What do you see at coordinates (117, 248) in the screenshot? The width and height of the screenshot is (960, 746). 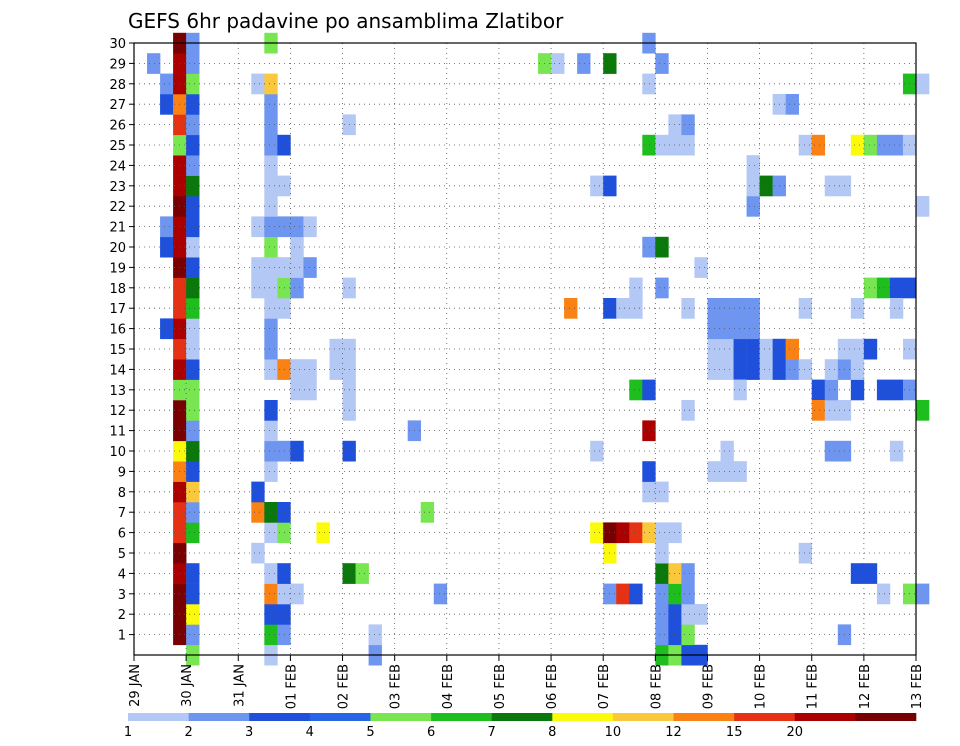 I see `y-tick-label: 20` at bounding box center [117, 248].